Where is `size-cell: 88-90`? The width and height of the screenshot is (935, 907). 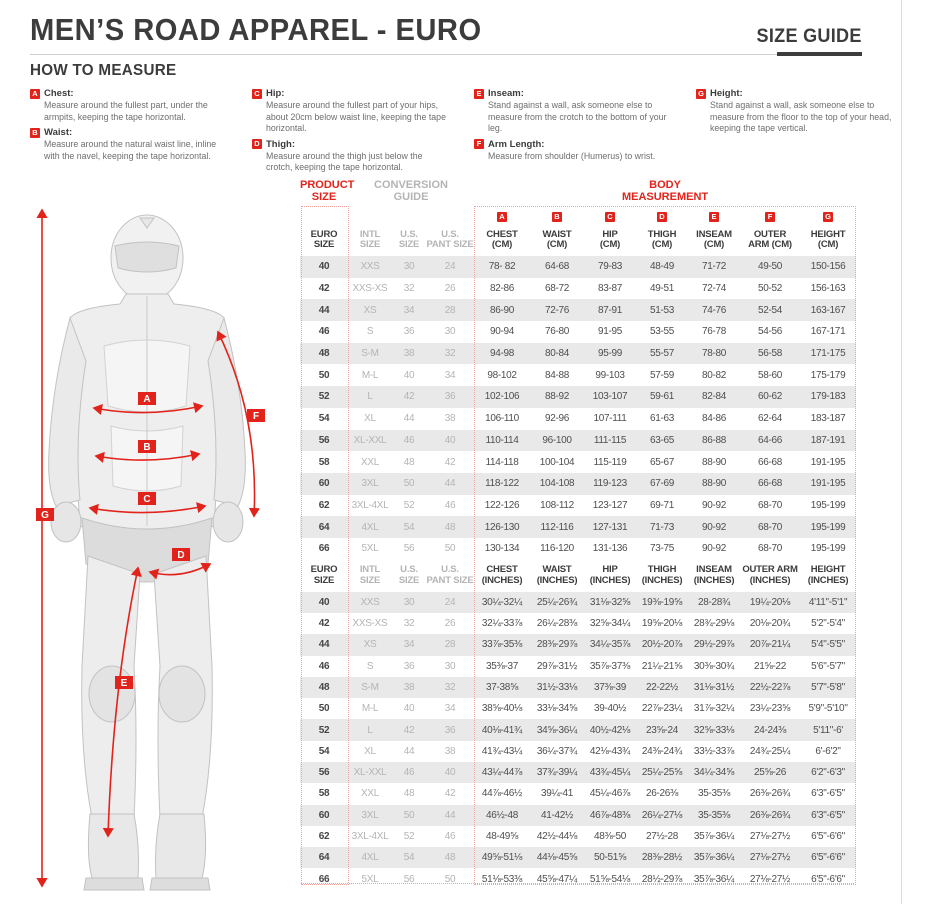
size-cell: 88-90 is located at coordinates (714, 483).